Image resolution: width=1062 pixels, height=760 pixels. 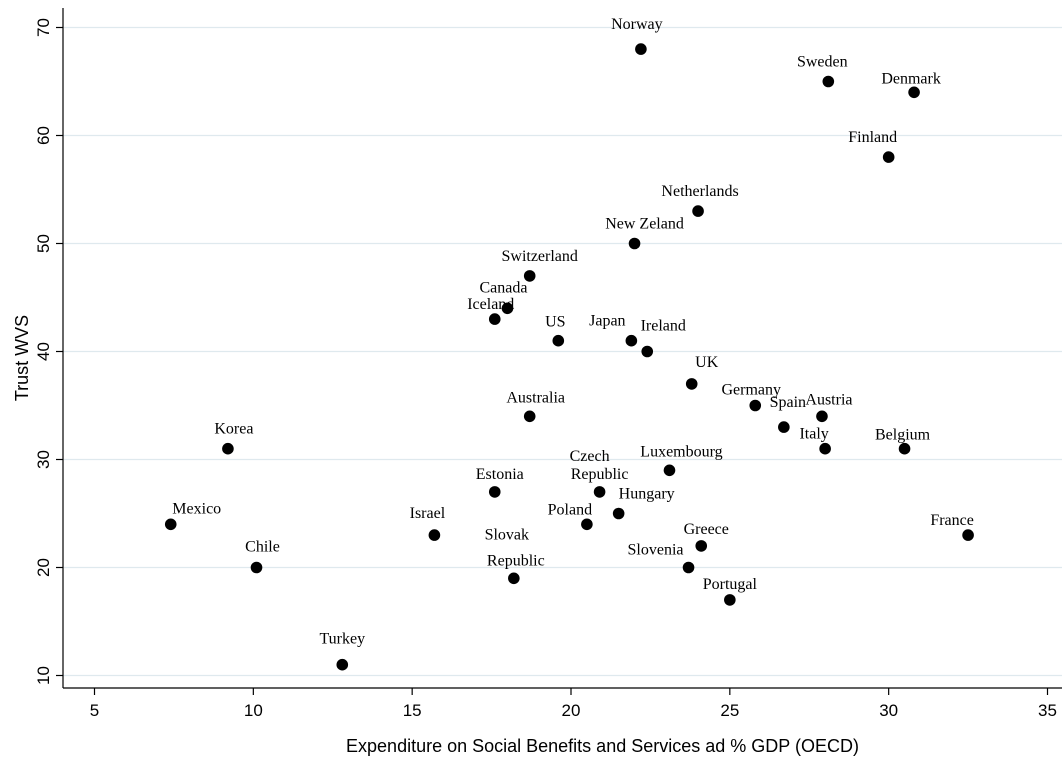 I want to click on point-poland, so click(x=587, y=524).